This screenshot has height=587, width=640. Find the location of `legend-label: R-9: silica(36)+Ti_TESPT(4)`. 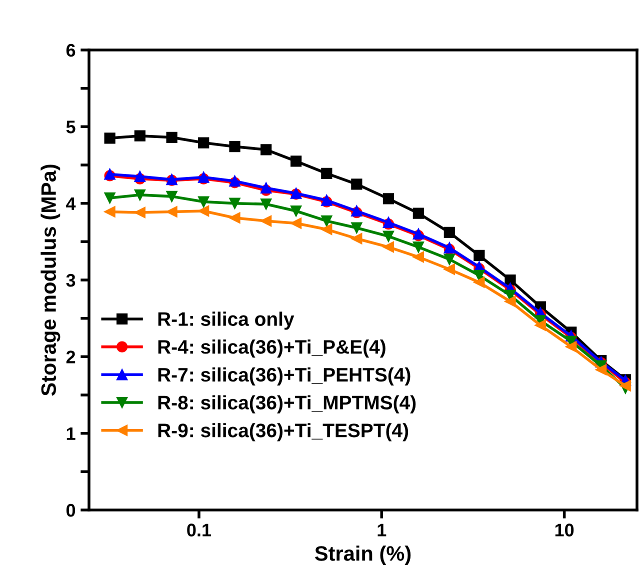

legend-label: R-9: silica(36)+Ti_TESPT(4) is located at coordinates (283, 432).